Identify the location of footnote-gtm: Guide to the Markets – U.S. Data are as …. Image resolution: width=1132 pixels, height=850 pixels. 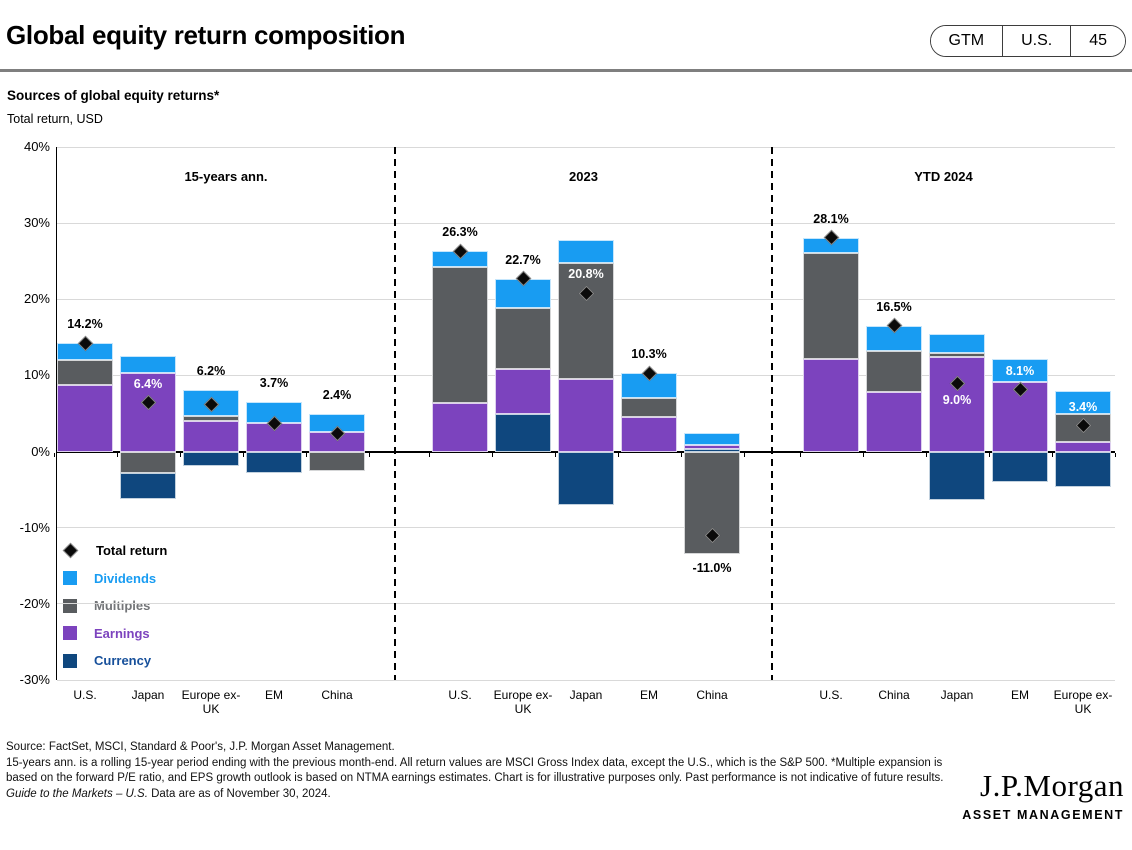
(478, 795).